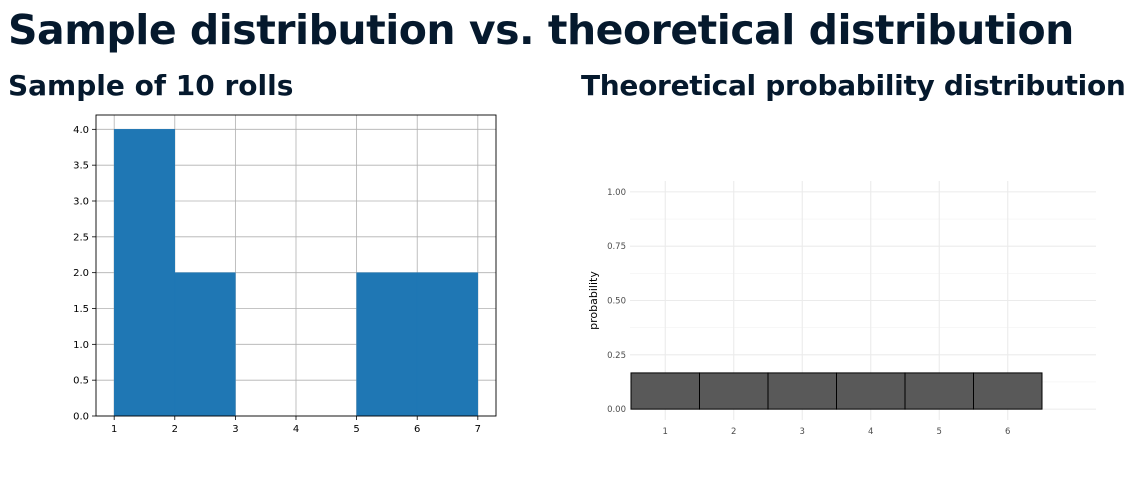 The width and height of the screenshot is (1127, 486). Describe the element at coordinates (616, 302) in the screenshot. I see `y-tick-label: 0.50` at that location.